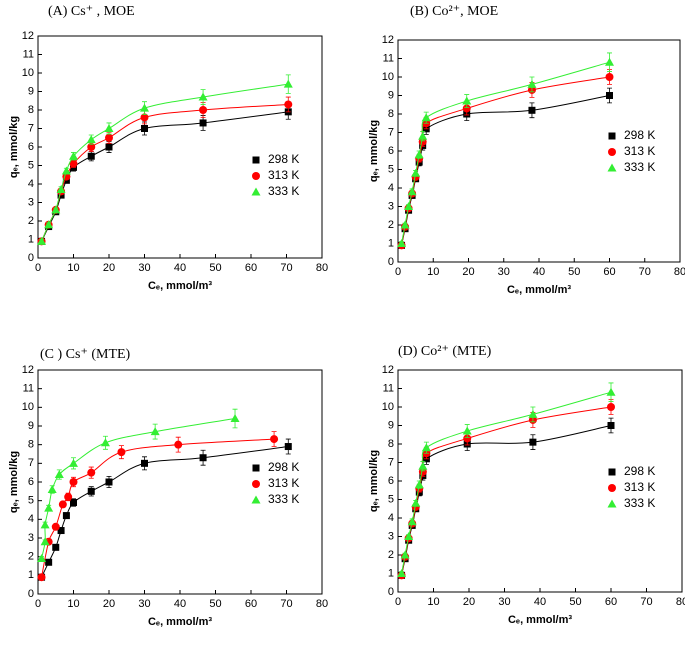 This screenshot has height=670, width=685. Describe the element at coordinates (91, 11) in the screenshot. I see `panel-title: (A) Cs⁺ , MOE` at that location.